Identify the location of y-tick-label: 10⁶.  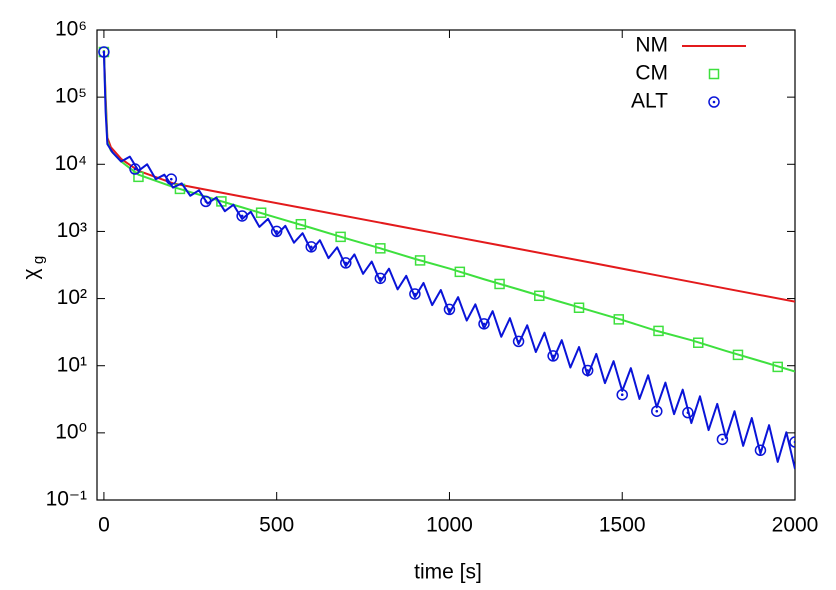
(71, 29).